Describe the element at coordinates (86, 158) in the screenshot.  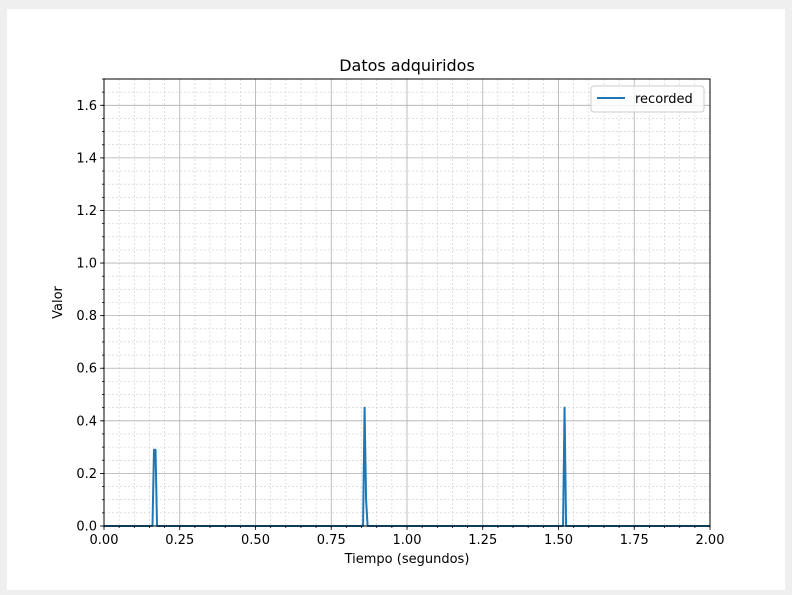
I see `y-tick-label: 1.4` at that location.